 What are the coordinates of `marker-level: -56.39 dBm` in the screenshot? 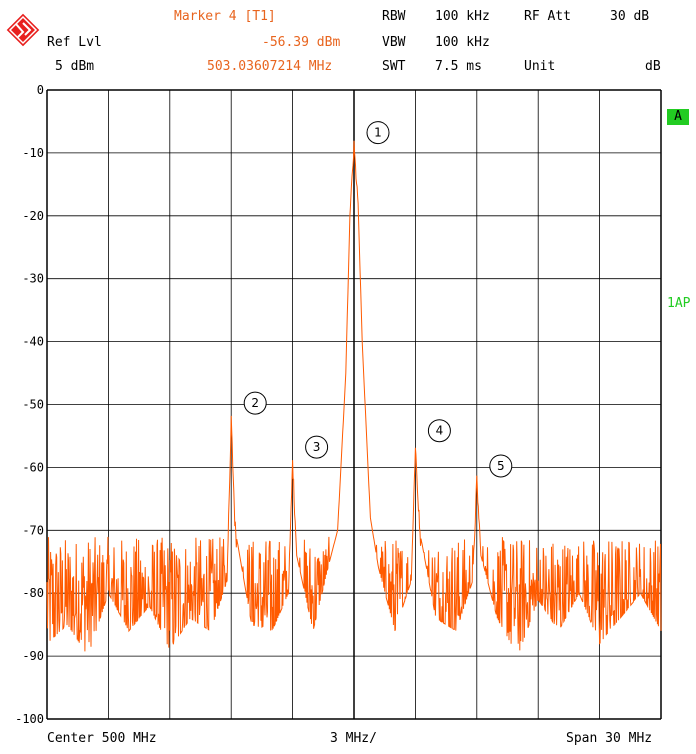 It's located at (301, 42).